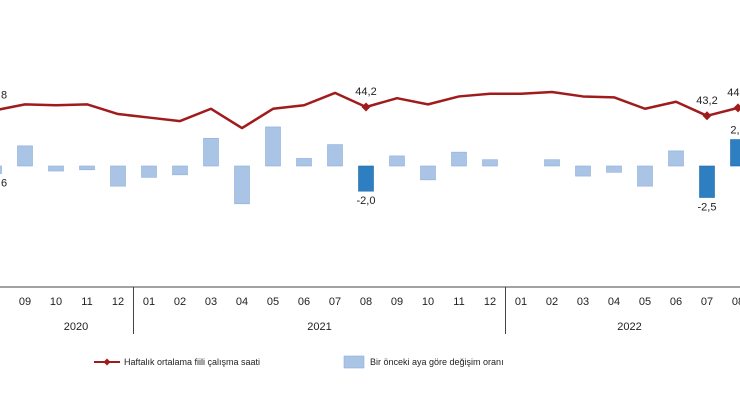  What do you see at coordinates (707, 208) in the screenshot?
I see `bar-data-label: -2,5` at bounding box center [707, 208].